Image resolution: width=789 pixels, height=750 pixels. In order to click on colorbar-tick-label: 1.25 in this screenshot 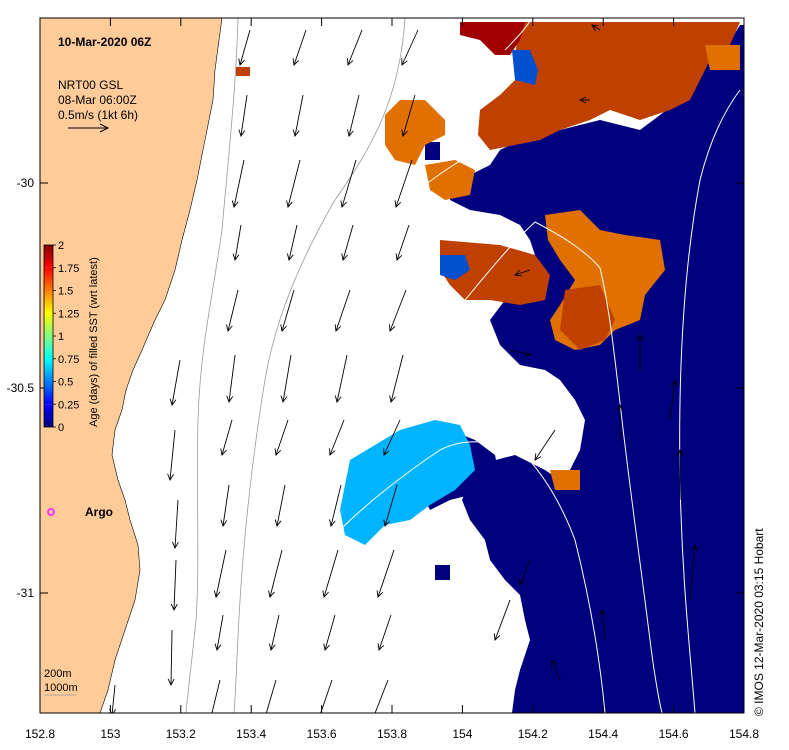, I will do `click(68, 314)`.